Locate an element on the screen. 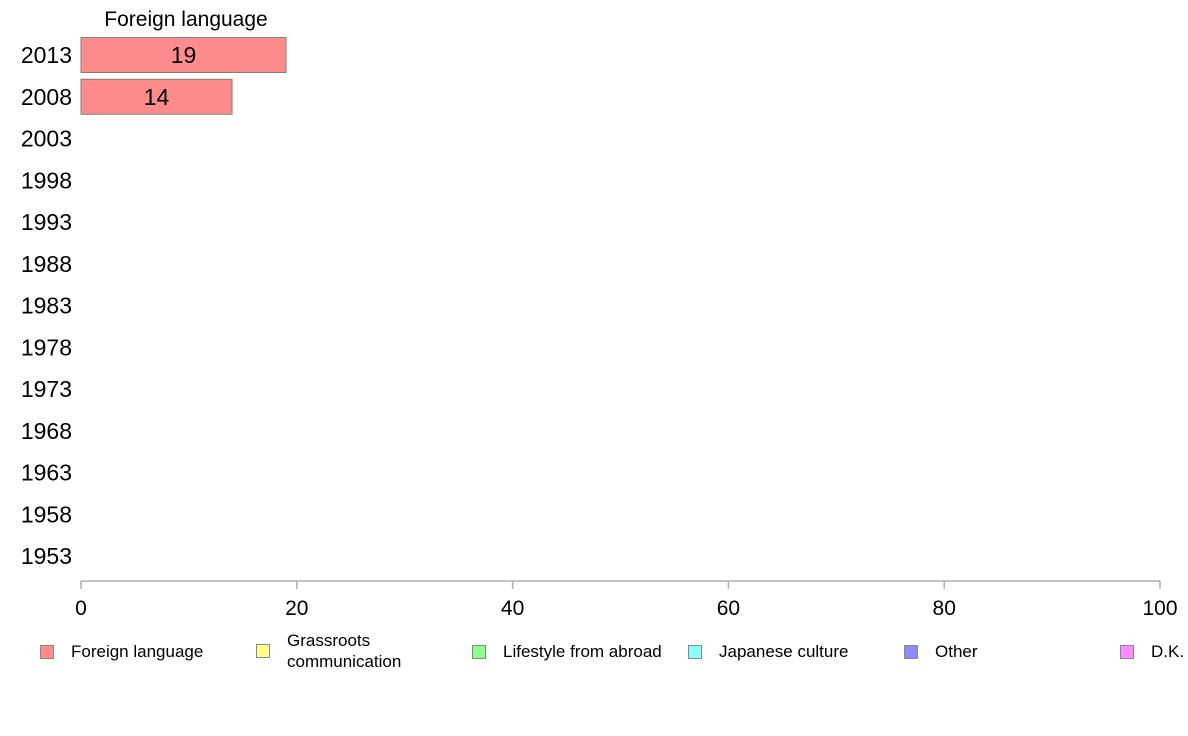  legend-label: Lifestyle from abroad is located at coordinates (582, 651).